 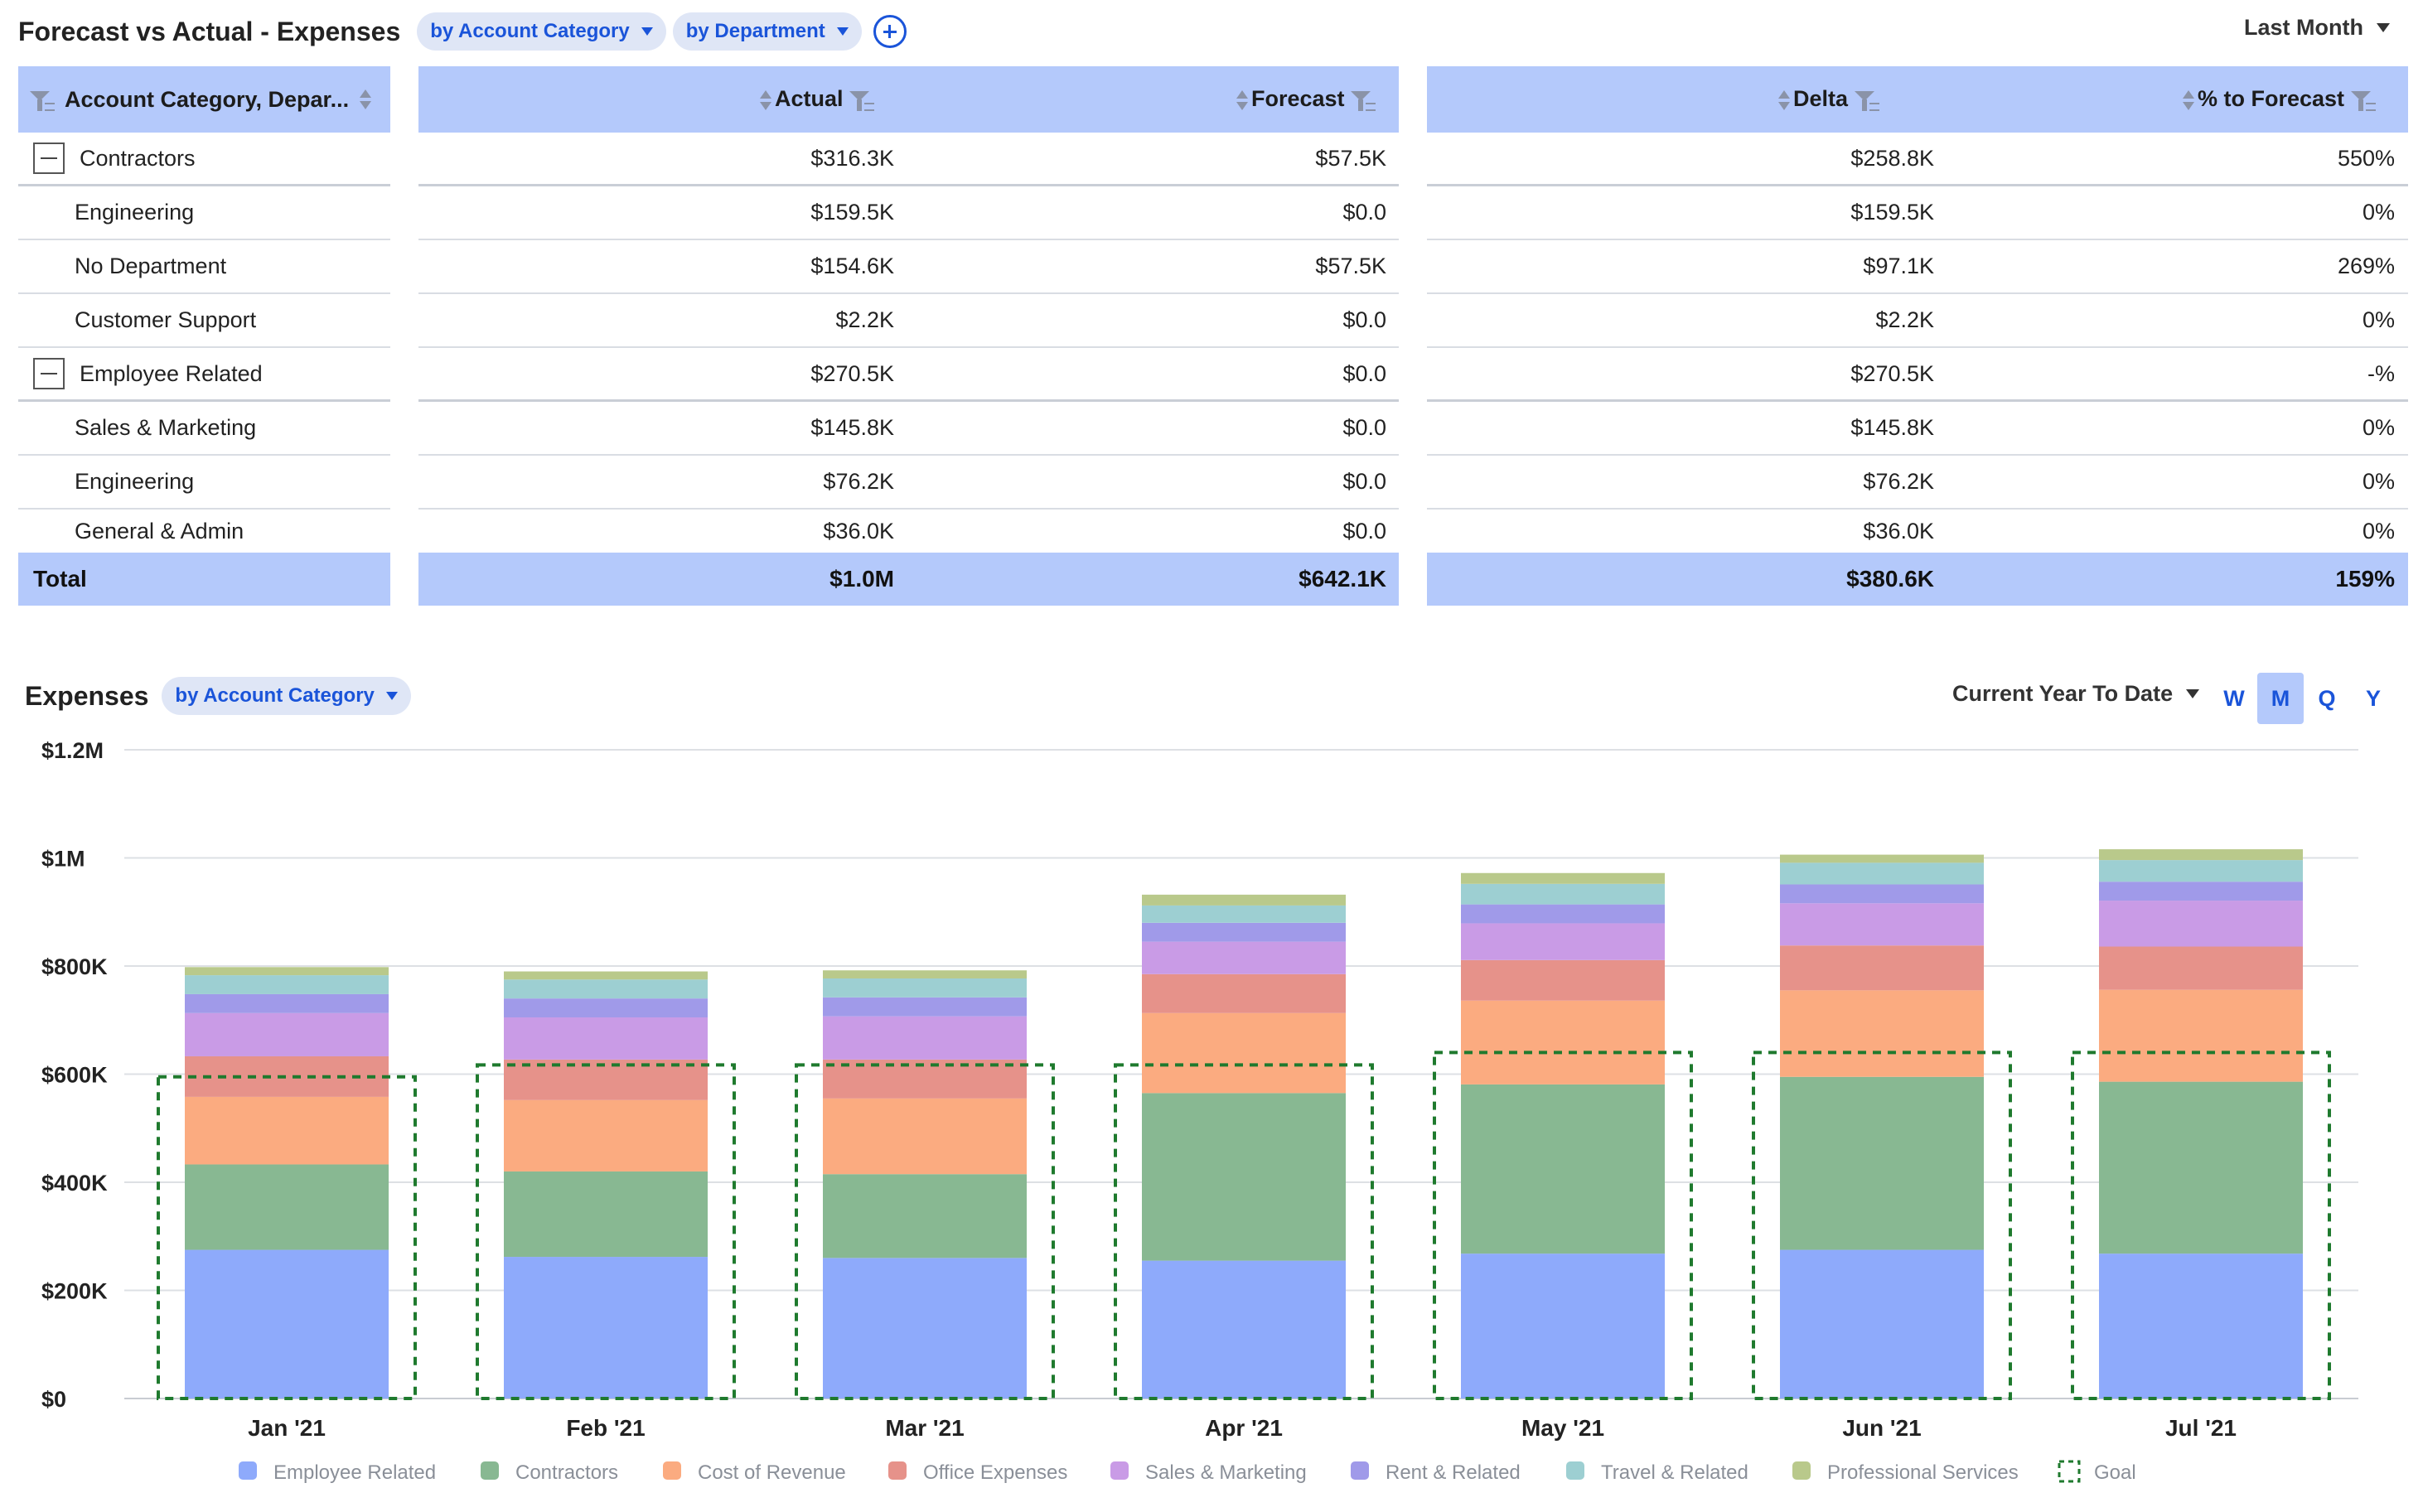 I want to click on delta-header: Delta, so click(x=1828, y=99).